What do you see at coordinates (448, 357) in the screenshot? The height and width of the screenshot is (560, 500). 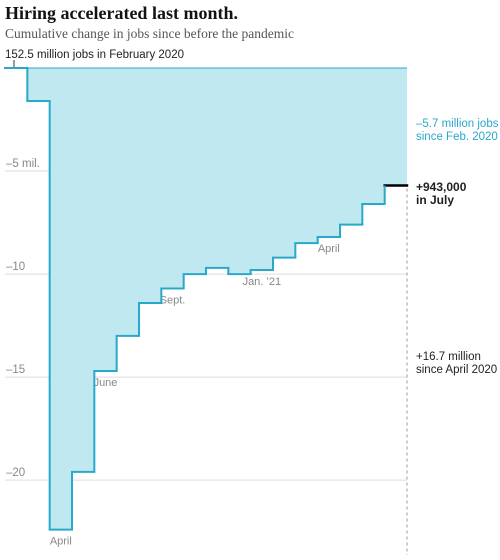 I see `rebound-annotation-line1: +16.7 million` at bounding box center [448, 357].